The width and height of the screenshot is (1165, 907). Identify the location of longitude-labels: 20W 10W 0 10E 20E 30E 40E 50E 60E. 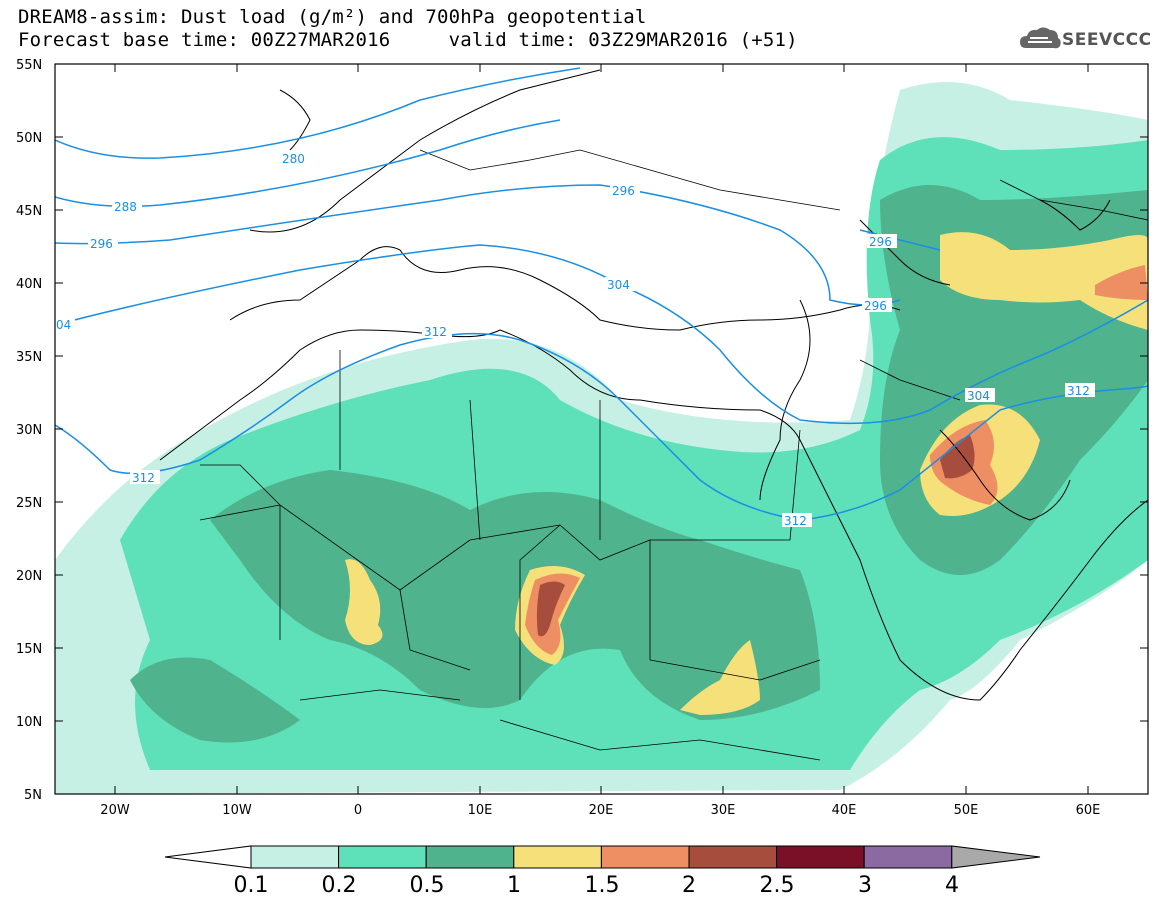
(600, 810).